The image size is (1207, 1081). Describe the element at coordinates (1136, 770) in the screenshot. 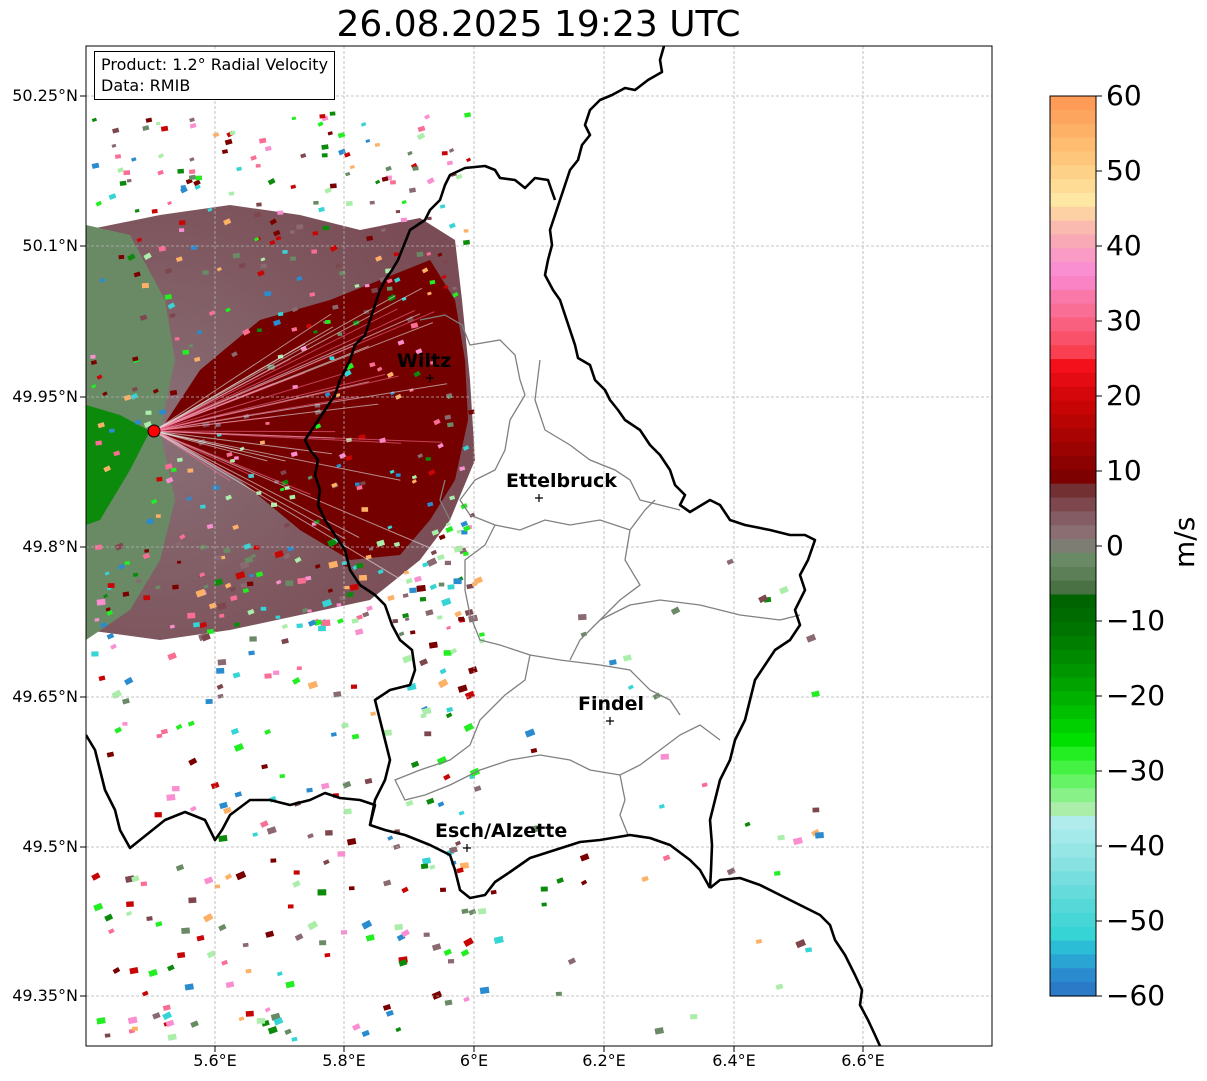

I see `colorbar-tick-label: −30` at that location.